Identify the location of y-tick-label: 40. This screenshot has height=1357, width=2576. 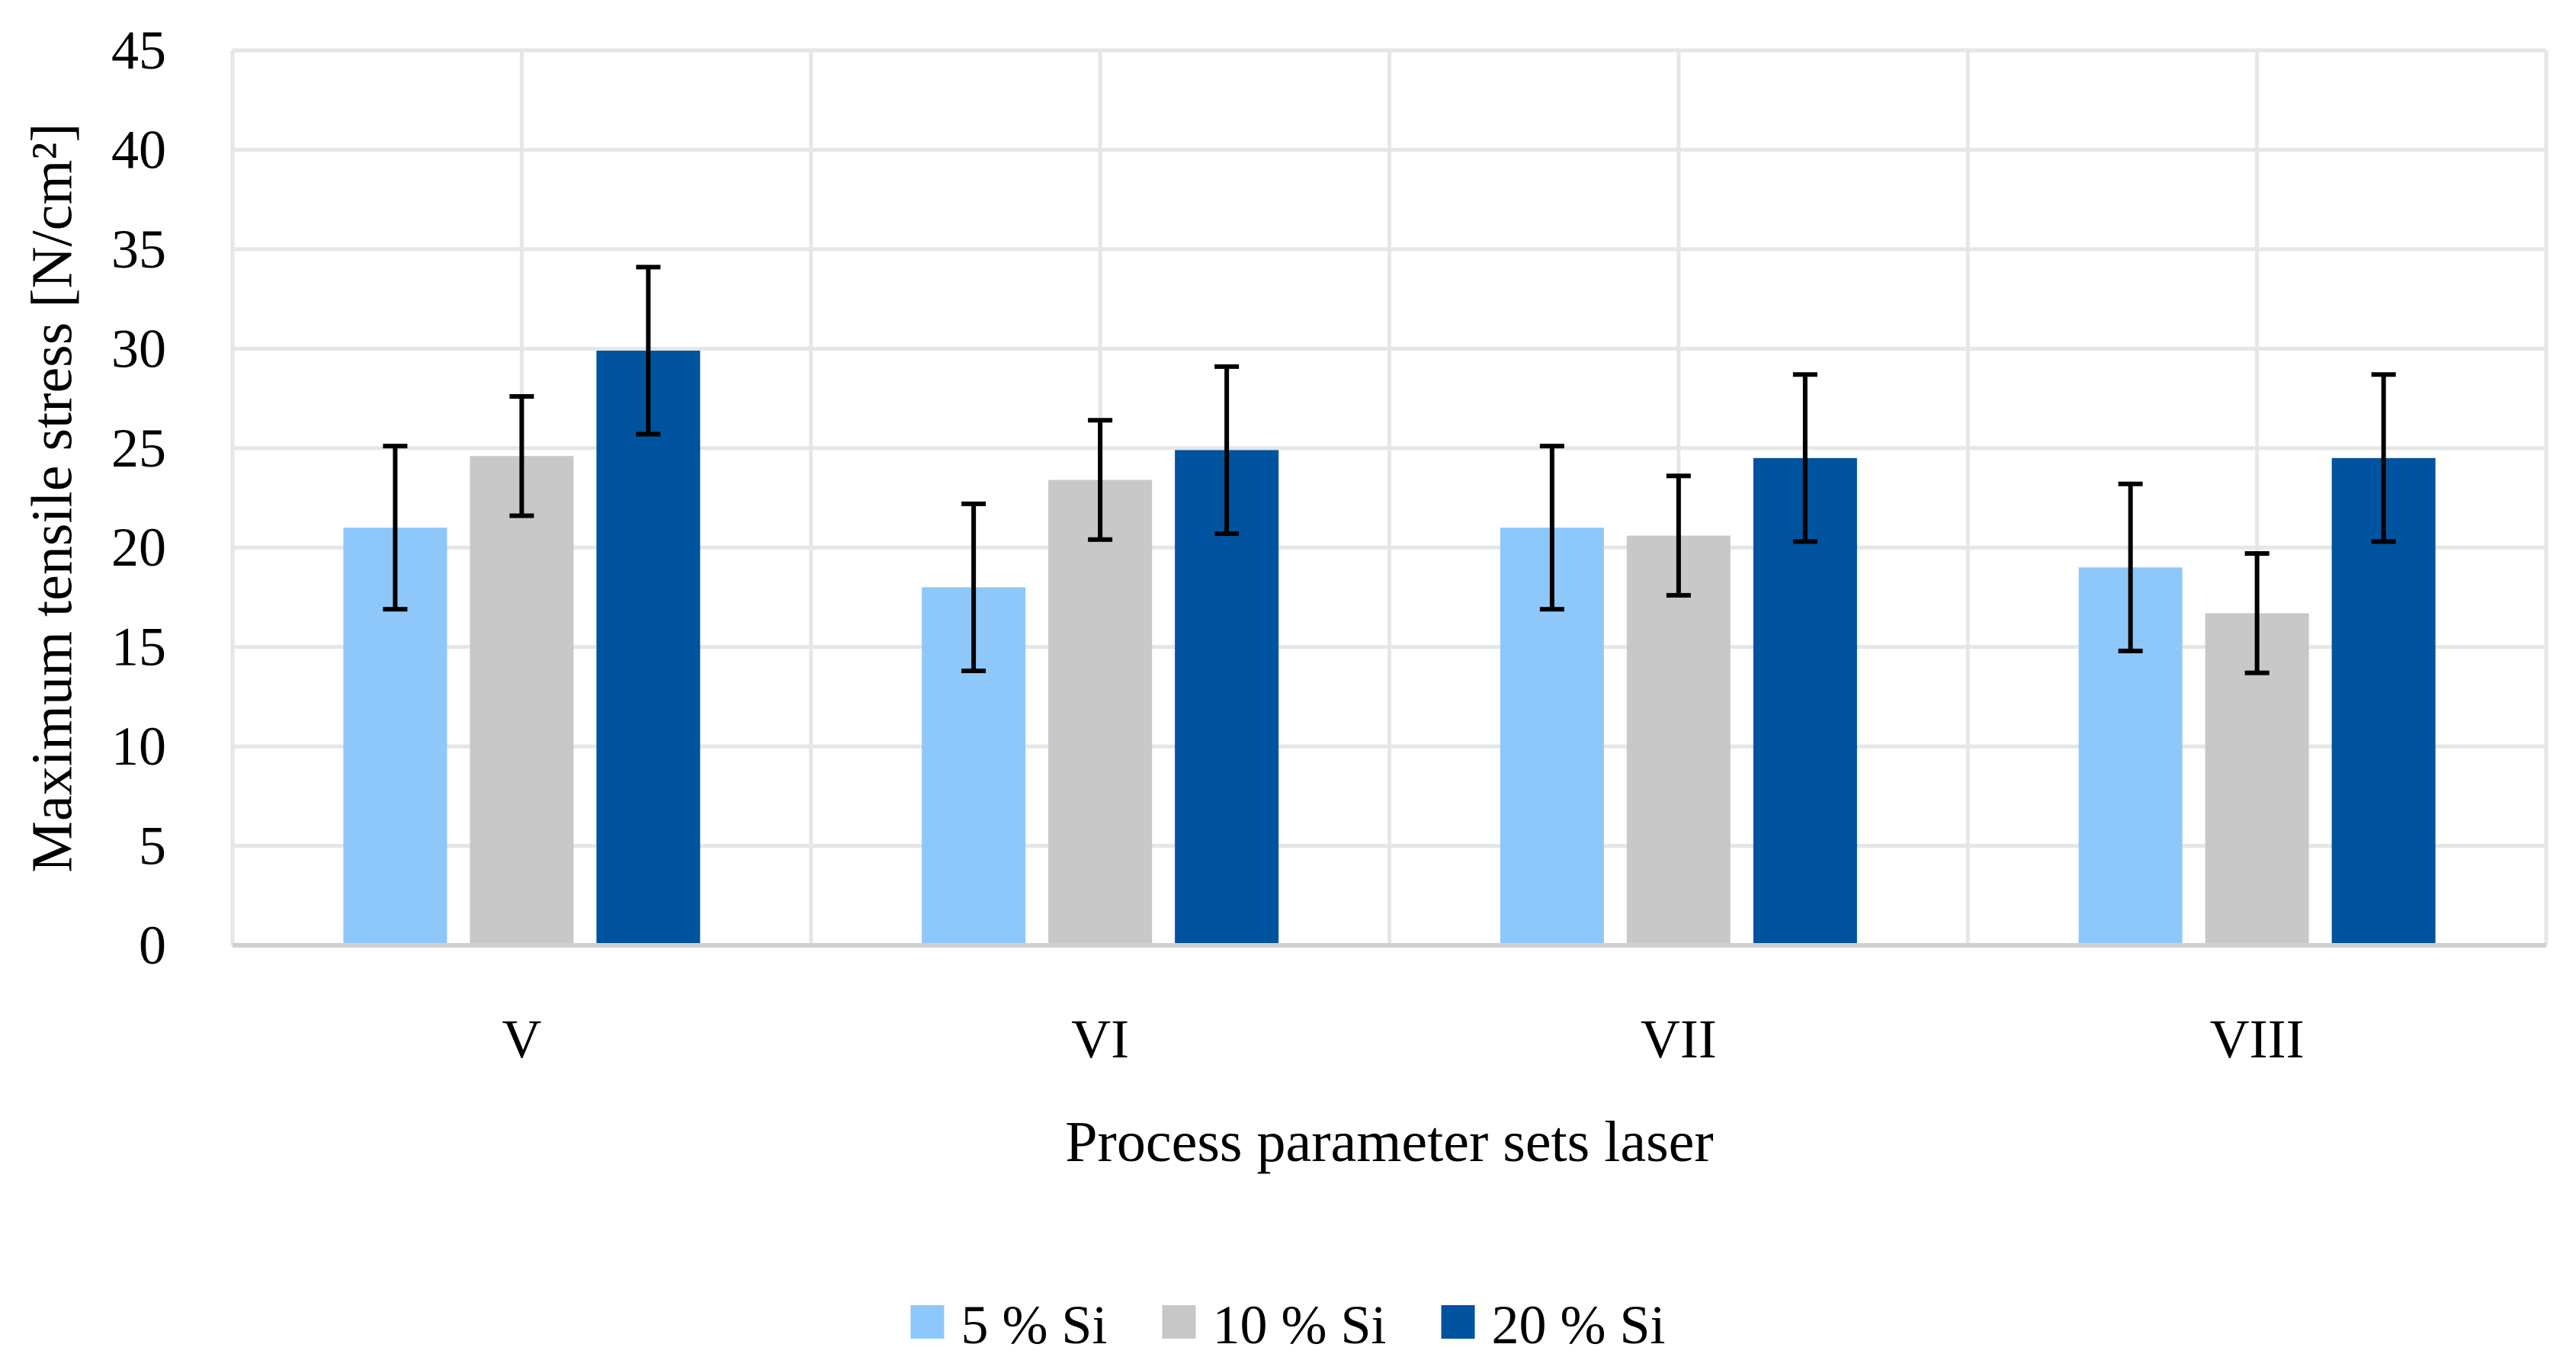
(138, 149).